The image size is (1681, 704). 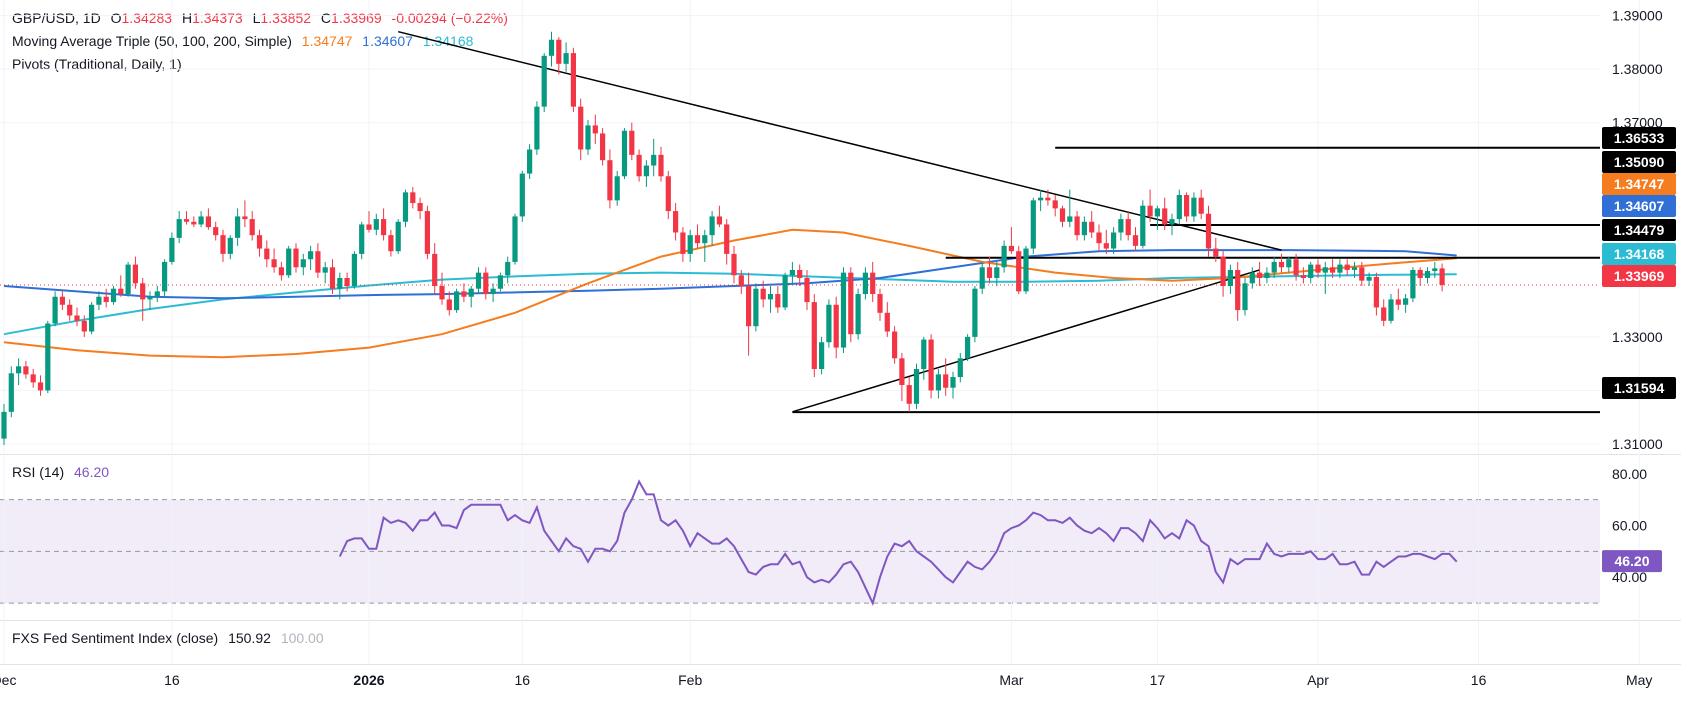 I want to click on date-tick-label: Feb, so click(x=690, y=680).